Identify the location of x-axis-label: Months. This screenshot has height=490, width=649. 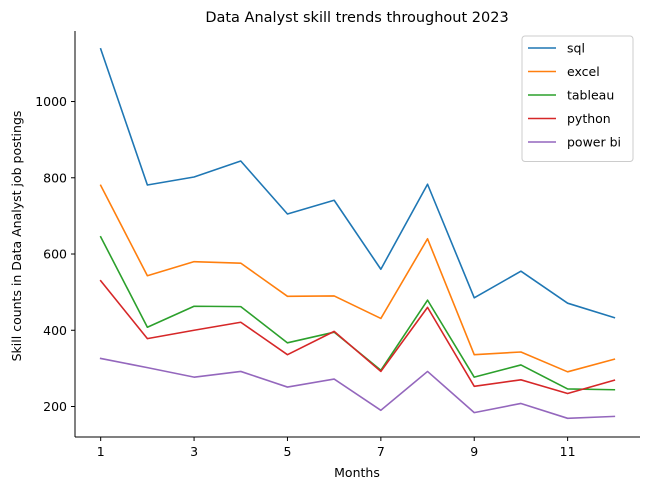
(357, 472).